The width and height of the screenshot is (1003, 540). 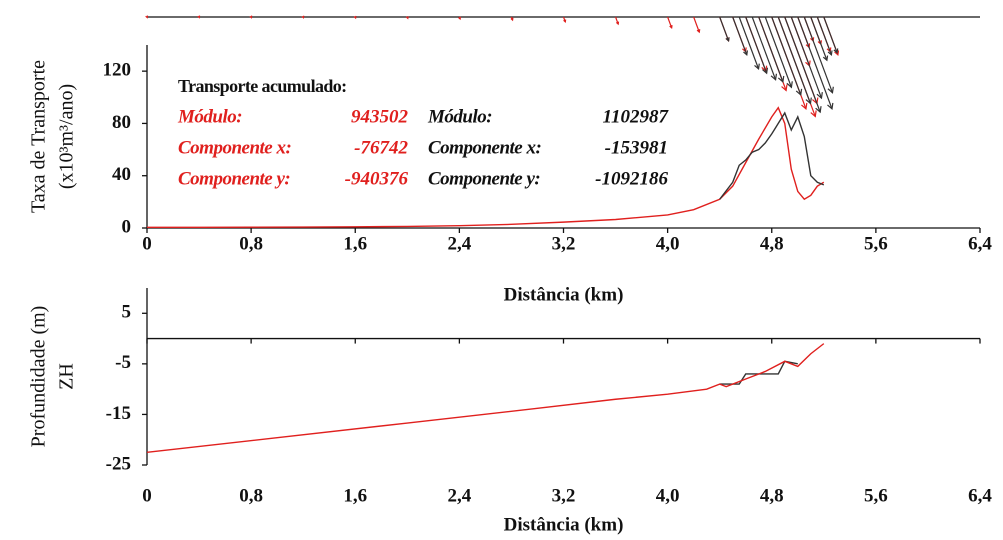 What do you see at coordinates (380, 116) in the screenshot?
I see `summary-value: 943502` at bounding box center [380, 116].